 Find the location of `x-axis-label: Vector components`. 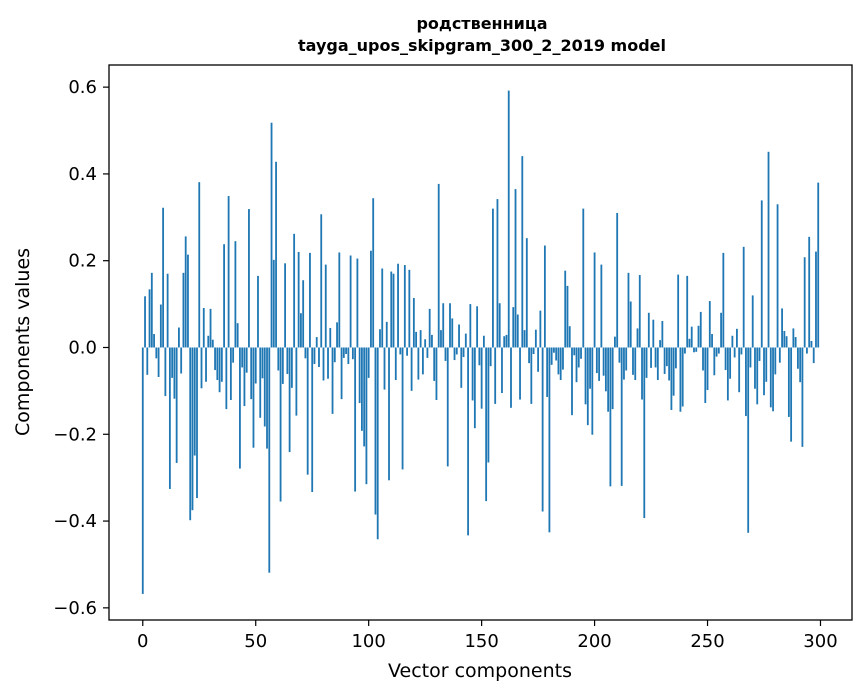

x-axis-label: Vector components is located at coordinates (480, 671).